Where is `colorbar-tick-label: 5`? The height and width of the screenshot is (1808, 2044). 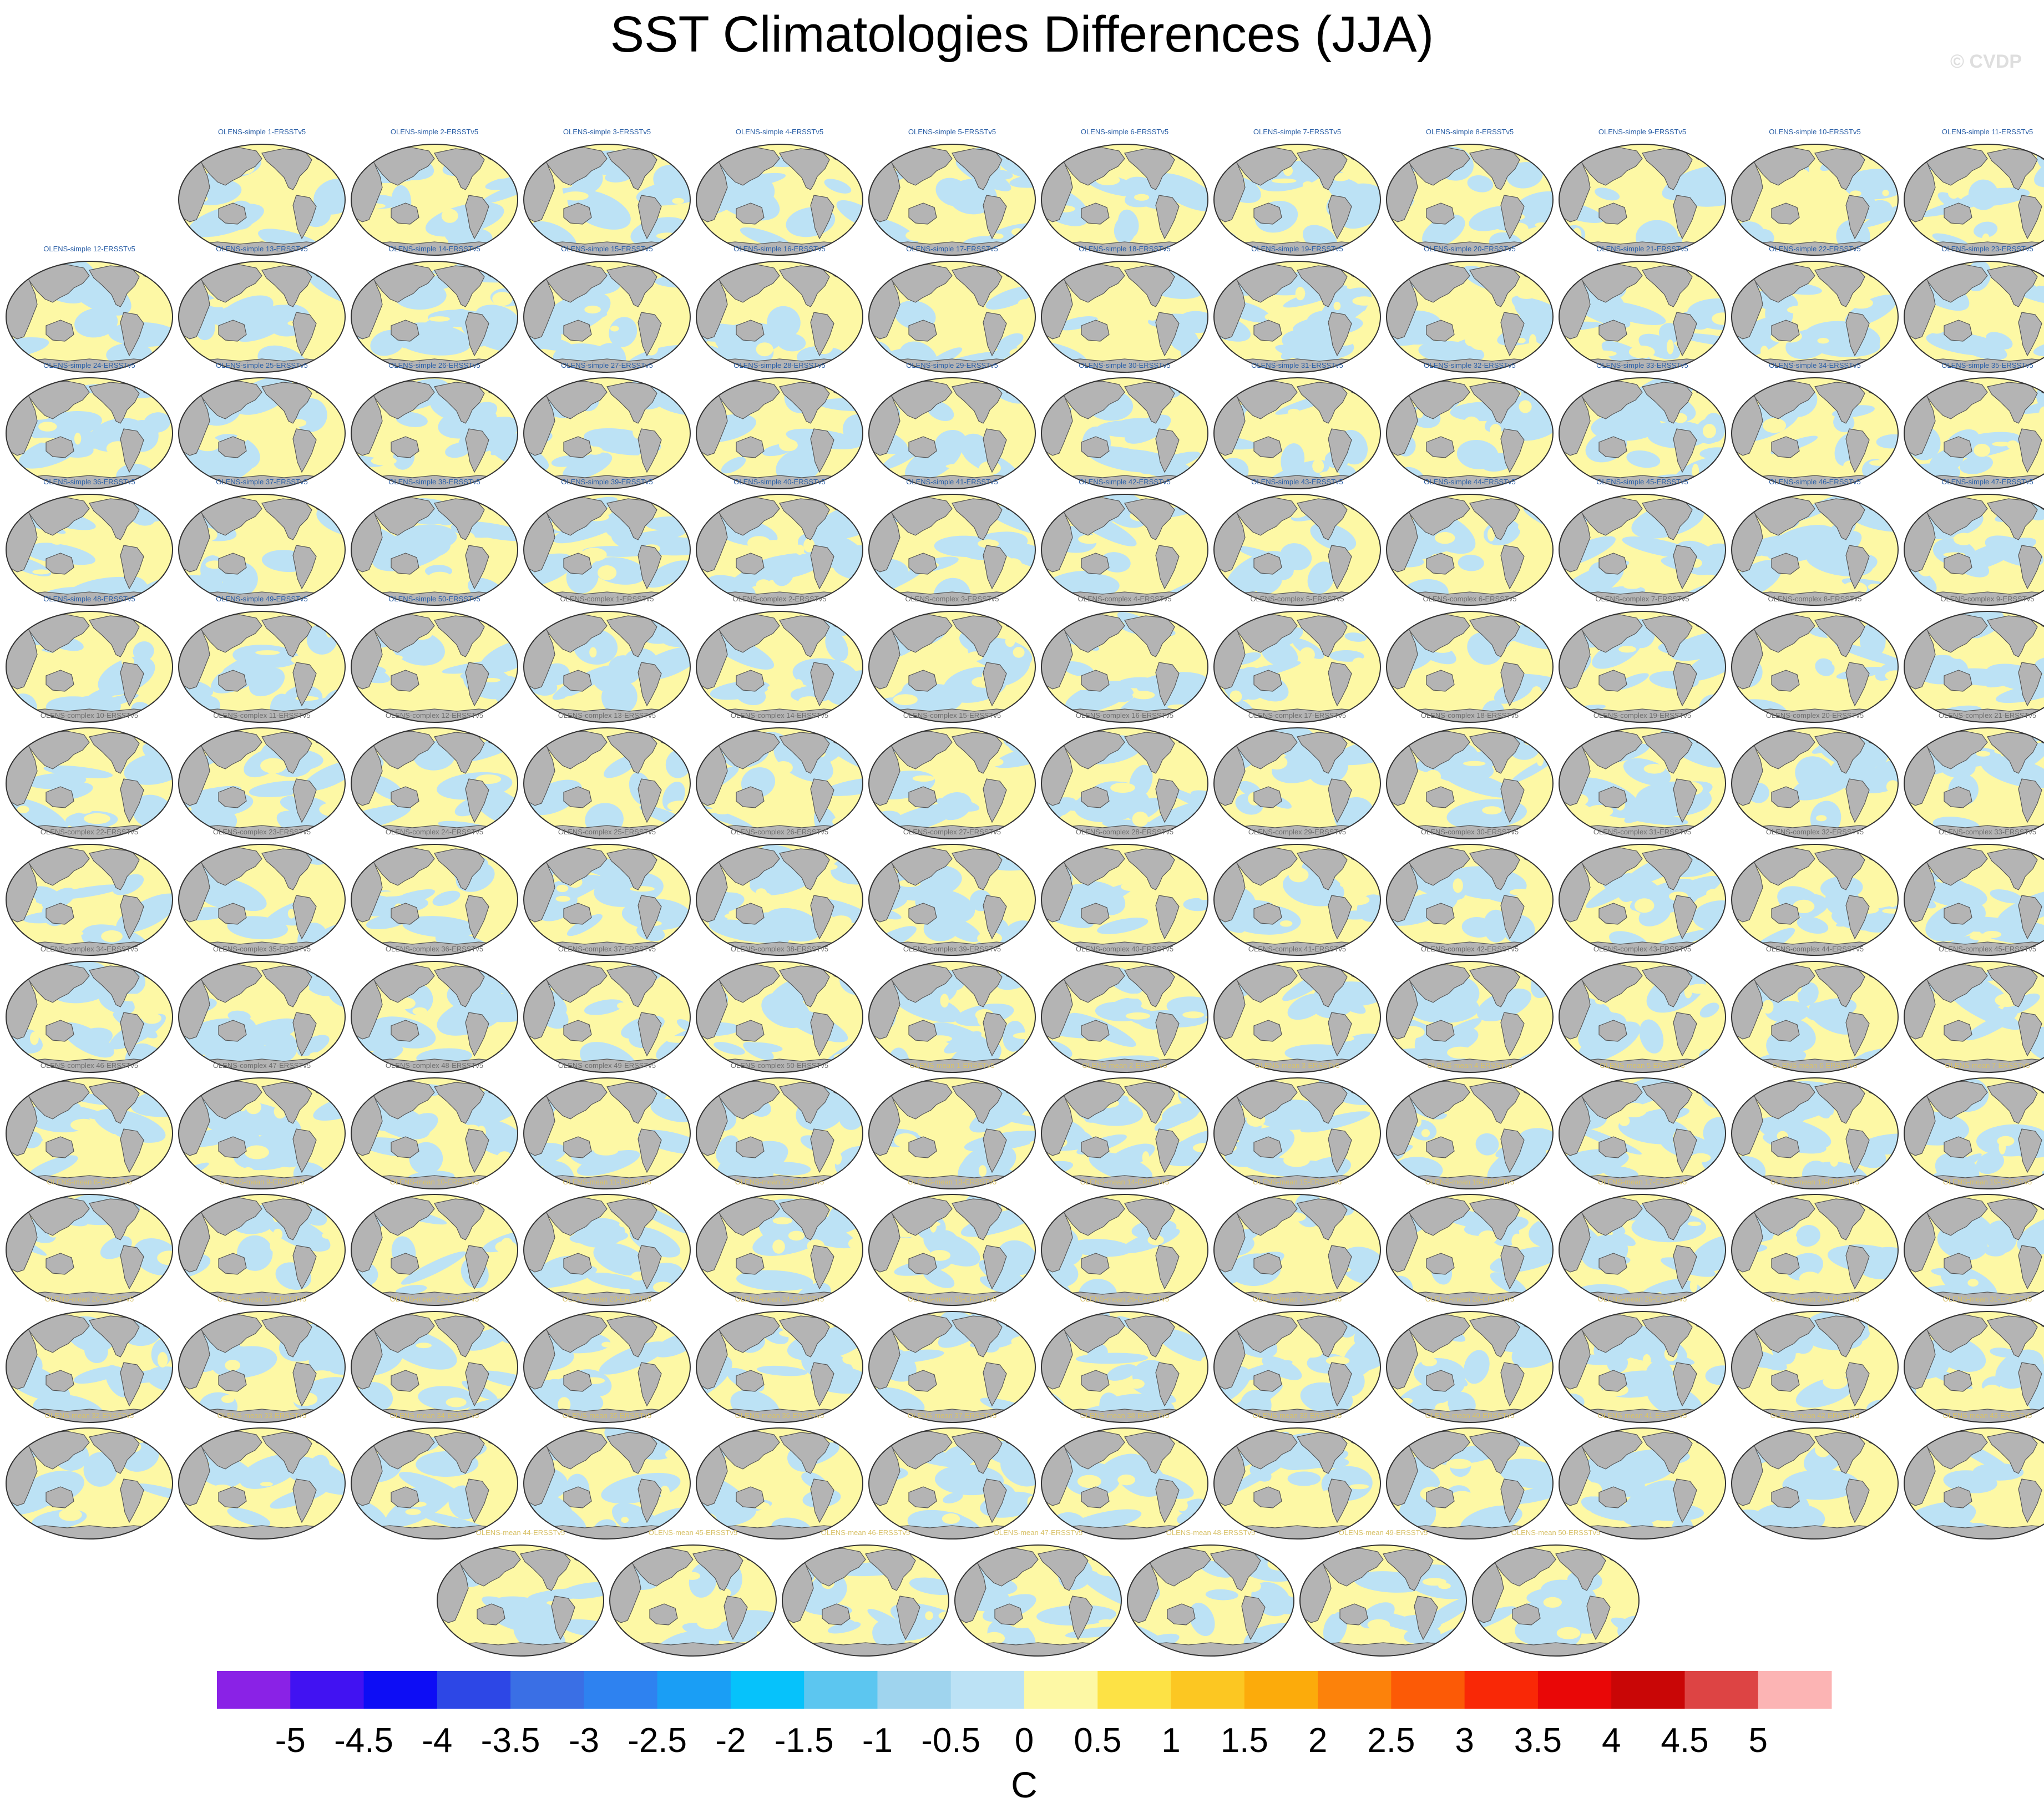
colorbar-tick-label: 5 is located at coordinates (1757, 1740).